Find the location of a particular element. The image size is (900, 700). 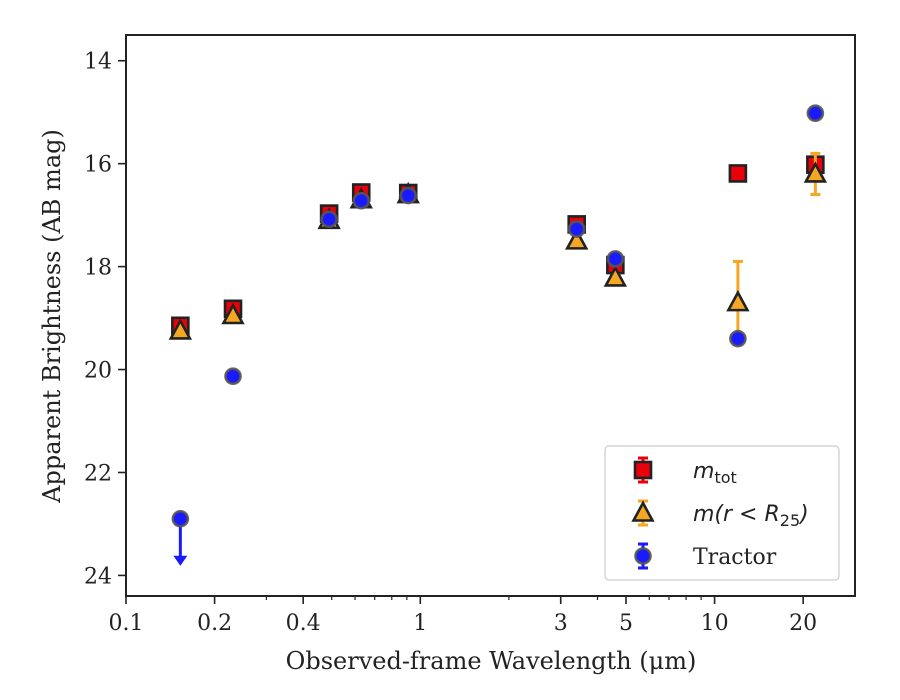

data-point-square is located at coordinates (738, 173).